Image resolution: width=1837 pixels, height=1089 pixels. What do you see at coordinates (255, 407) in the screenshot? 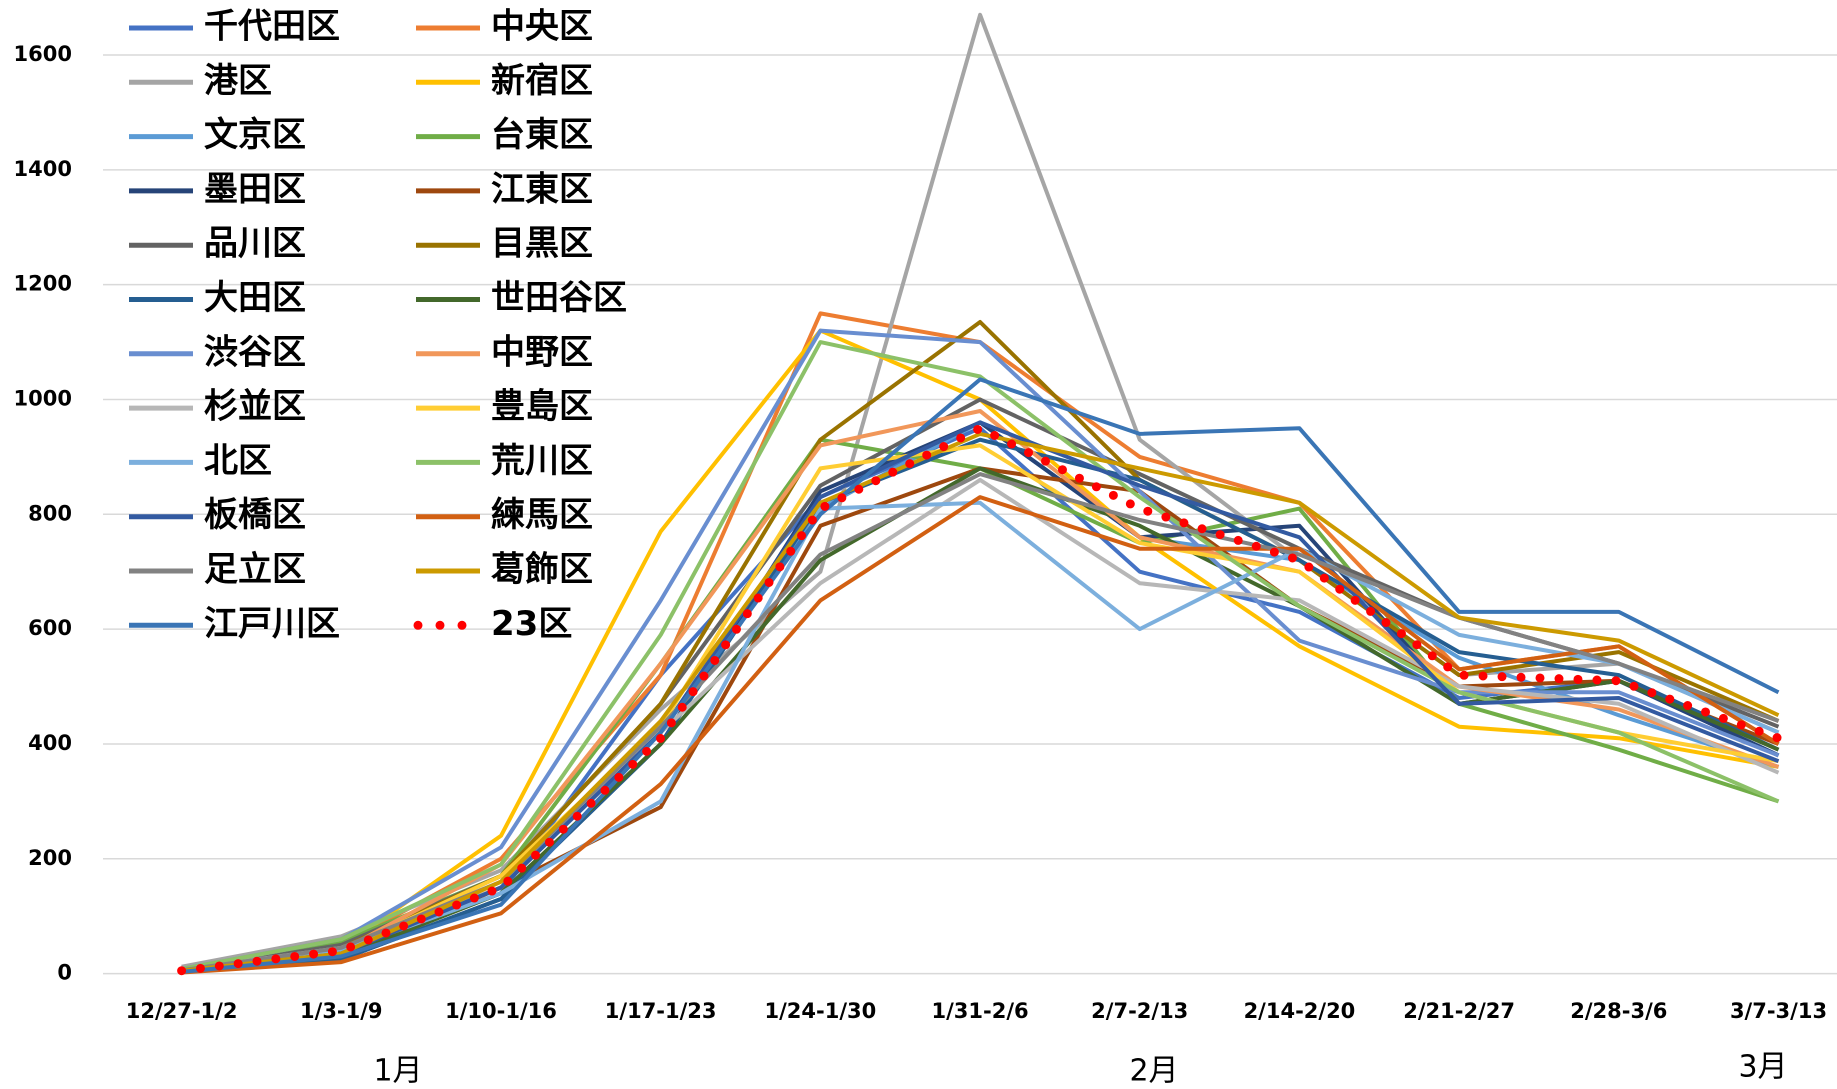
I see `legend-label: 杉並区` at bounding box center [255, 407].